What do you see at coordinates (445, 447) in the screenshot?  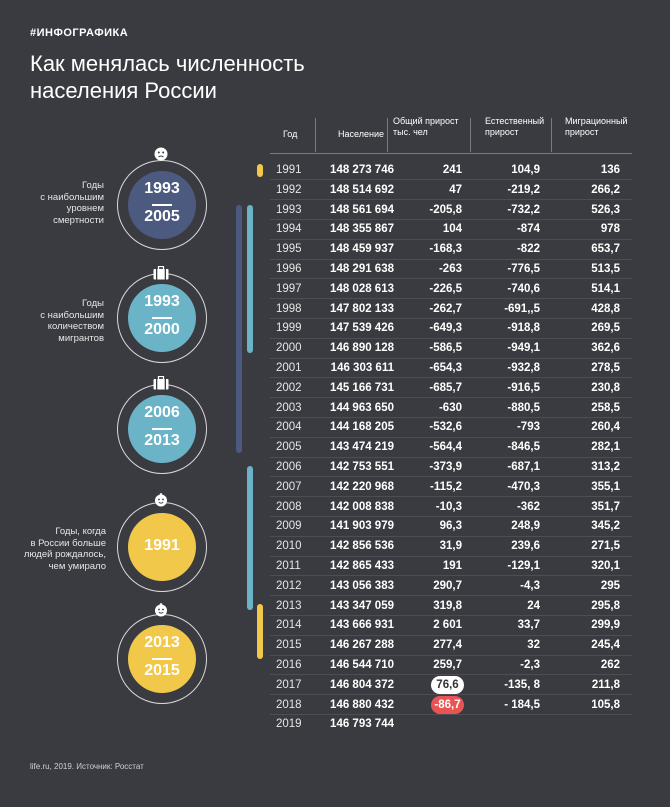 I see `total-growth-cell: -564,4` at bounding box center [445, 447].